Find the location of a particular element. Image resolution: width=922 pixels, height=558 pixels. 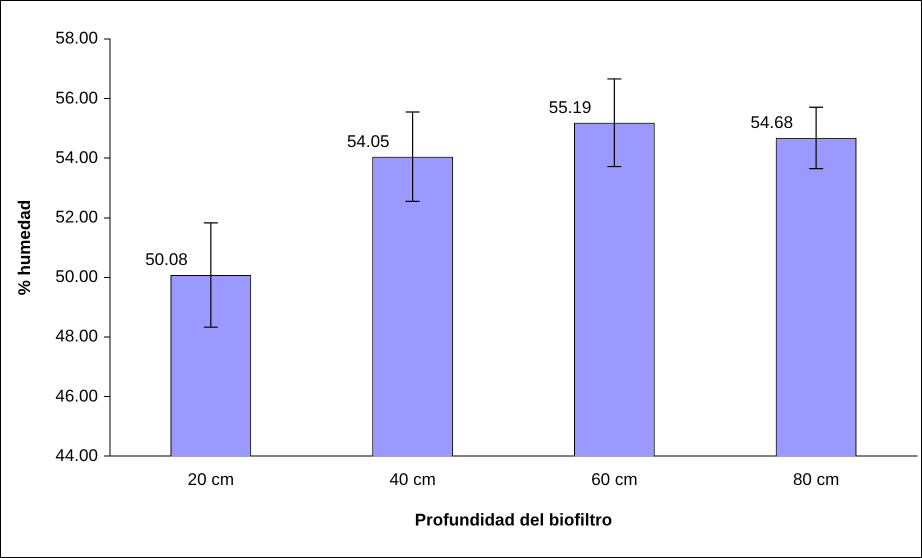

y-tick-label: 48.00 is located at coordinates (76, 336).